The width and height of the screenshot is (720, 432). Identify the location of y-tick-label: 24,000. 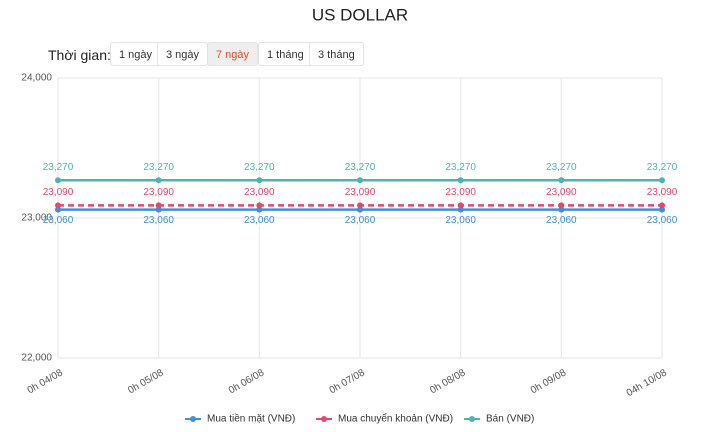
(36, 78).